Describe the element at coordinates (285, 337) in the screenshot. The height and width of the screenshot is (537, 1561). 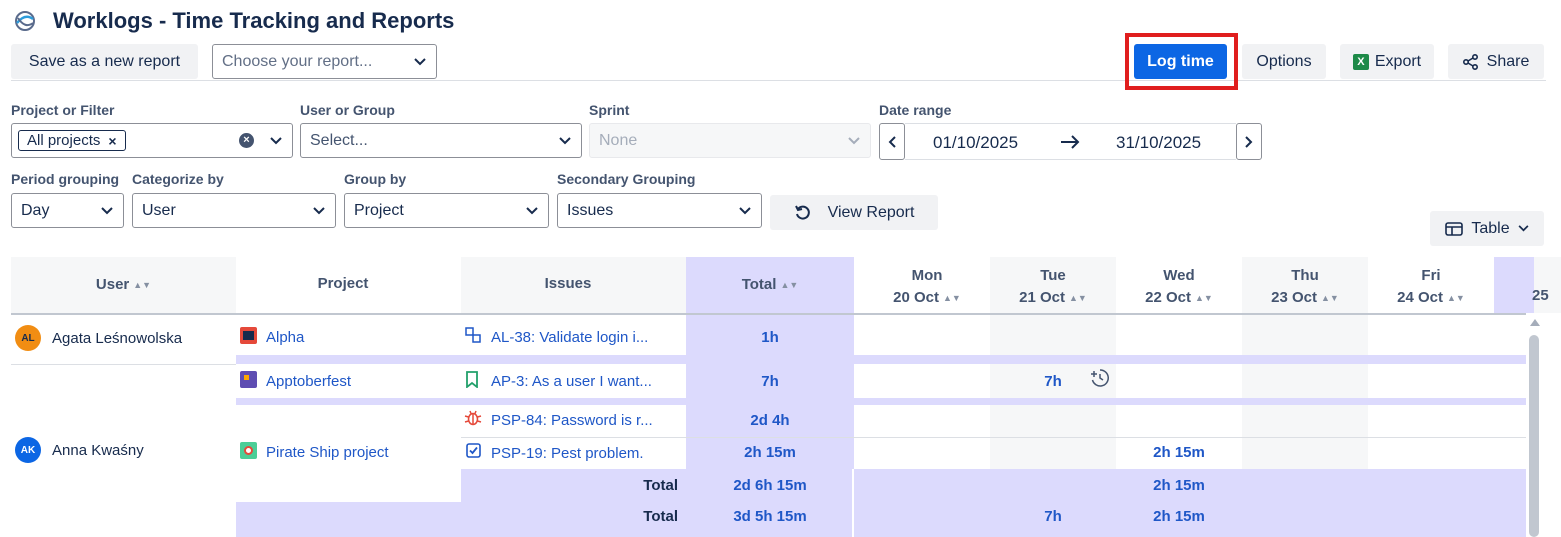
I see `project-link-alpha: Alpha` at that location.